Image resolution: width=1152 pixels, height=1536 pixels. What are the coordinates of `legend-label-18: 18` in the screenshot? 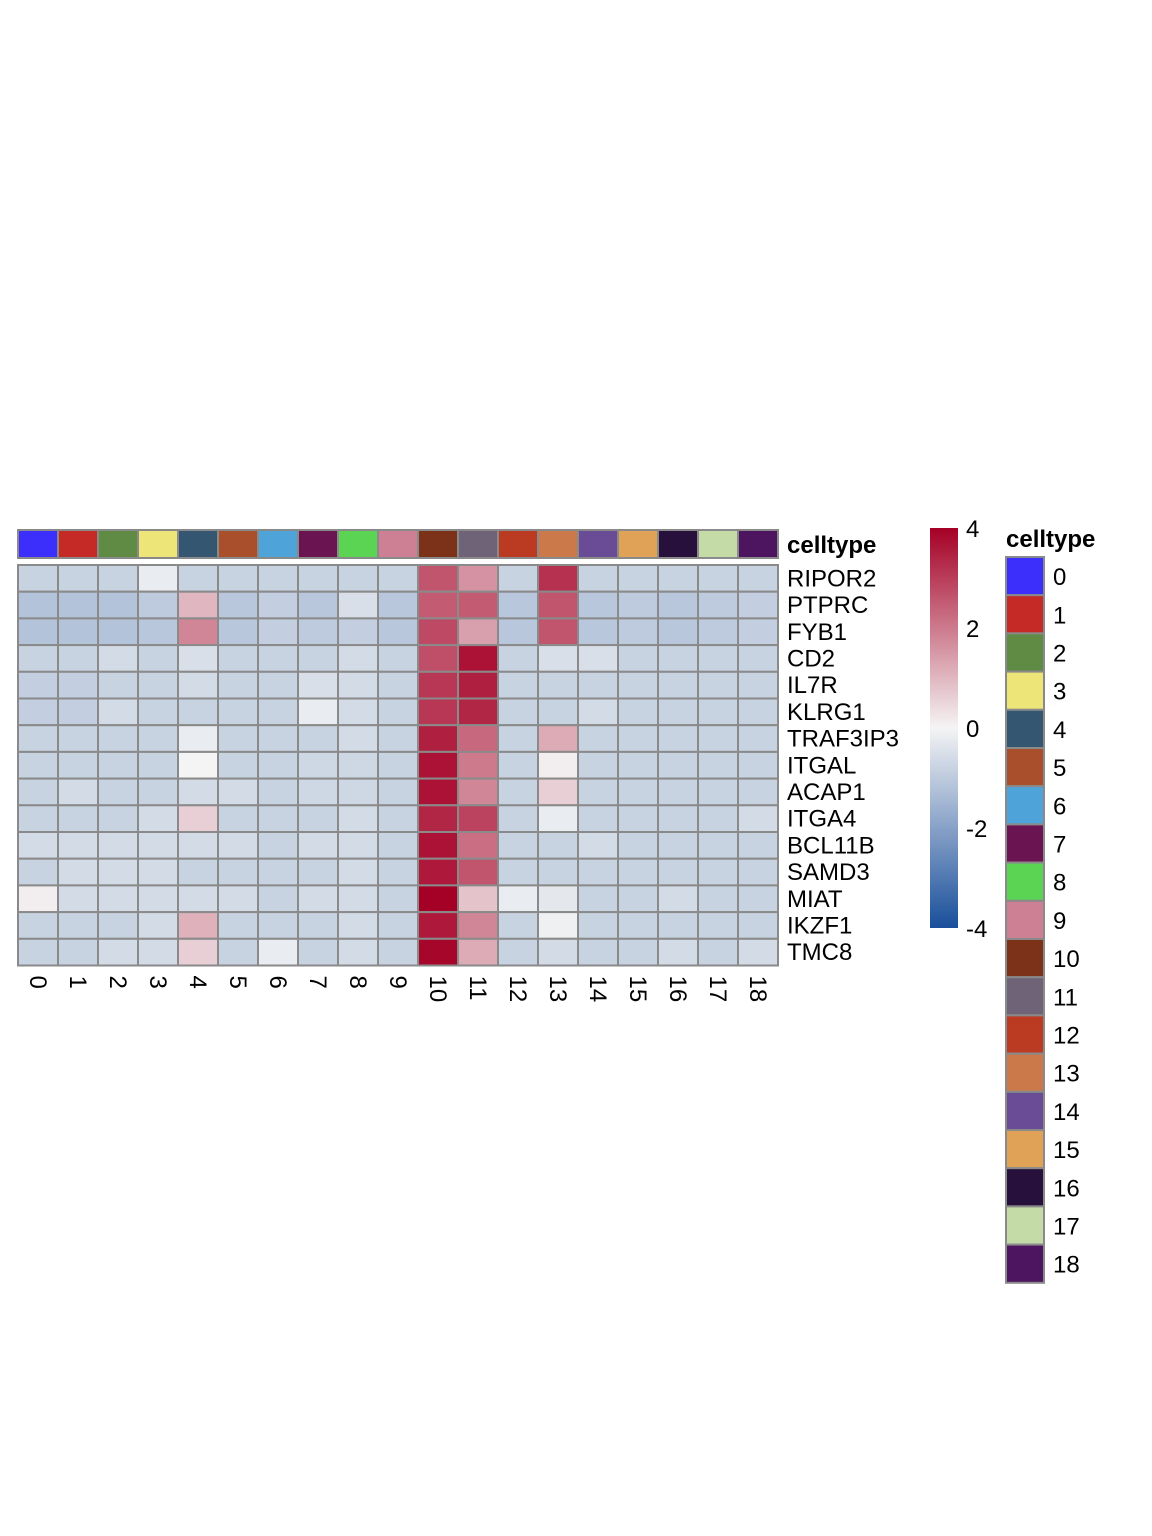 It's located at (1066, 1265).